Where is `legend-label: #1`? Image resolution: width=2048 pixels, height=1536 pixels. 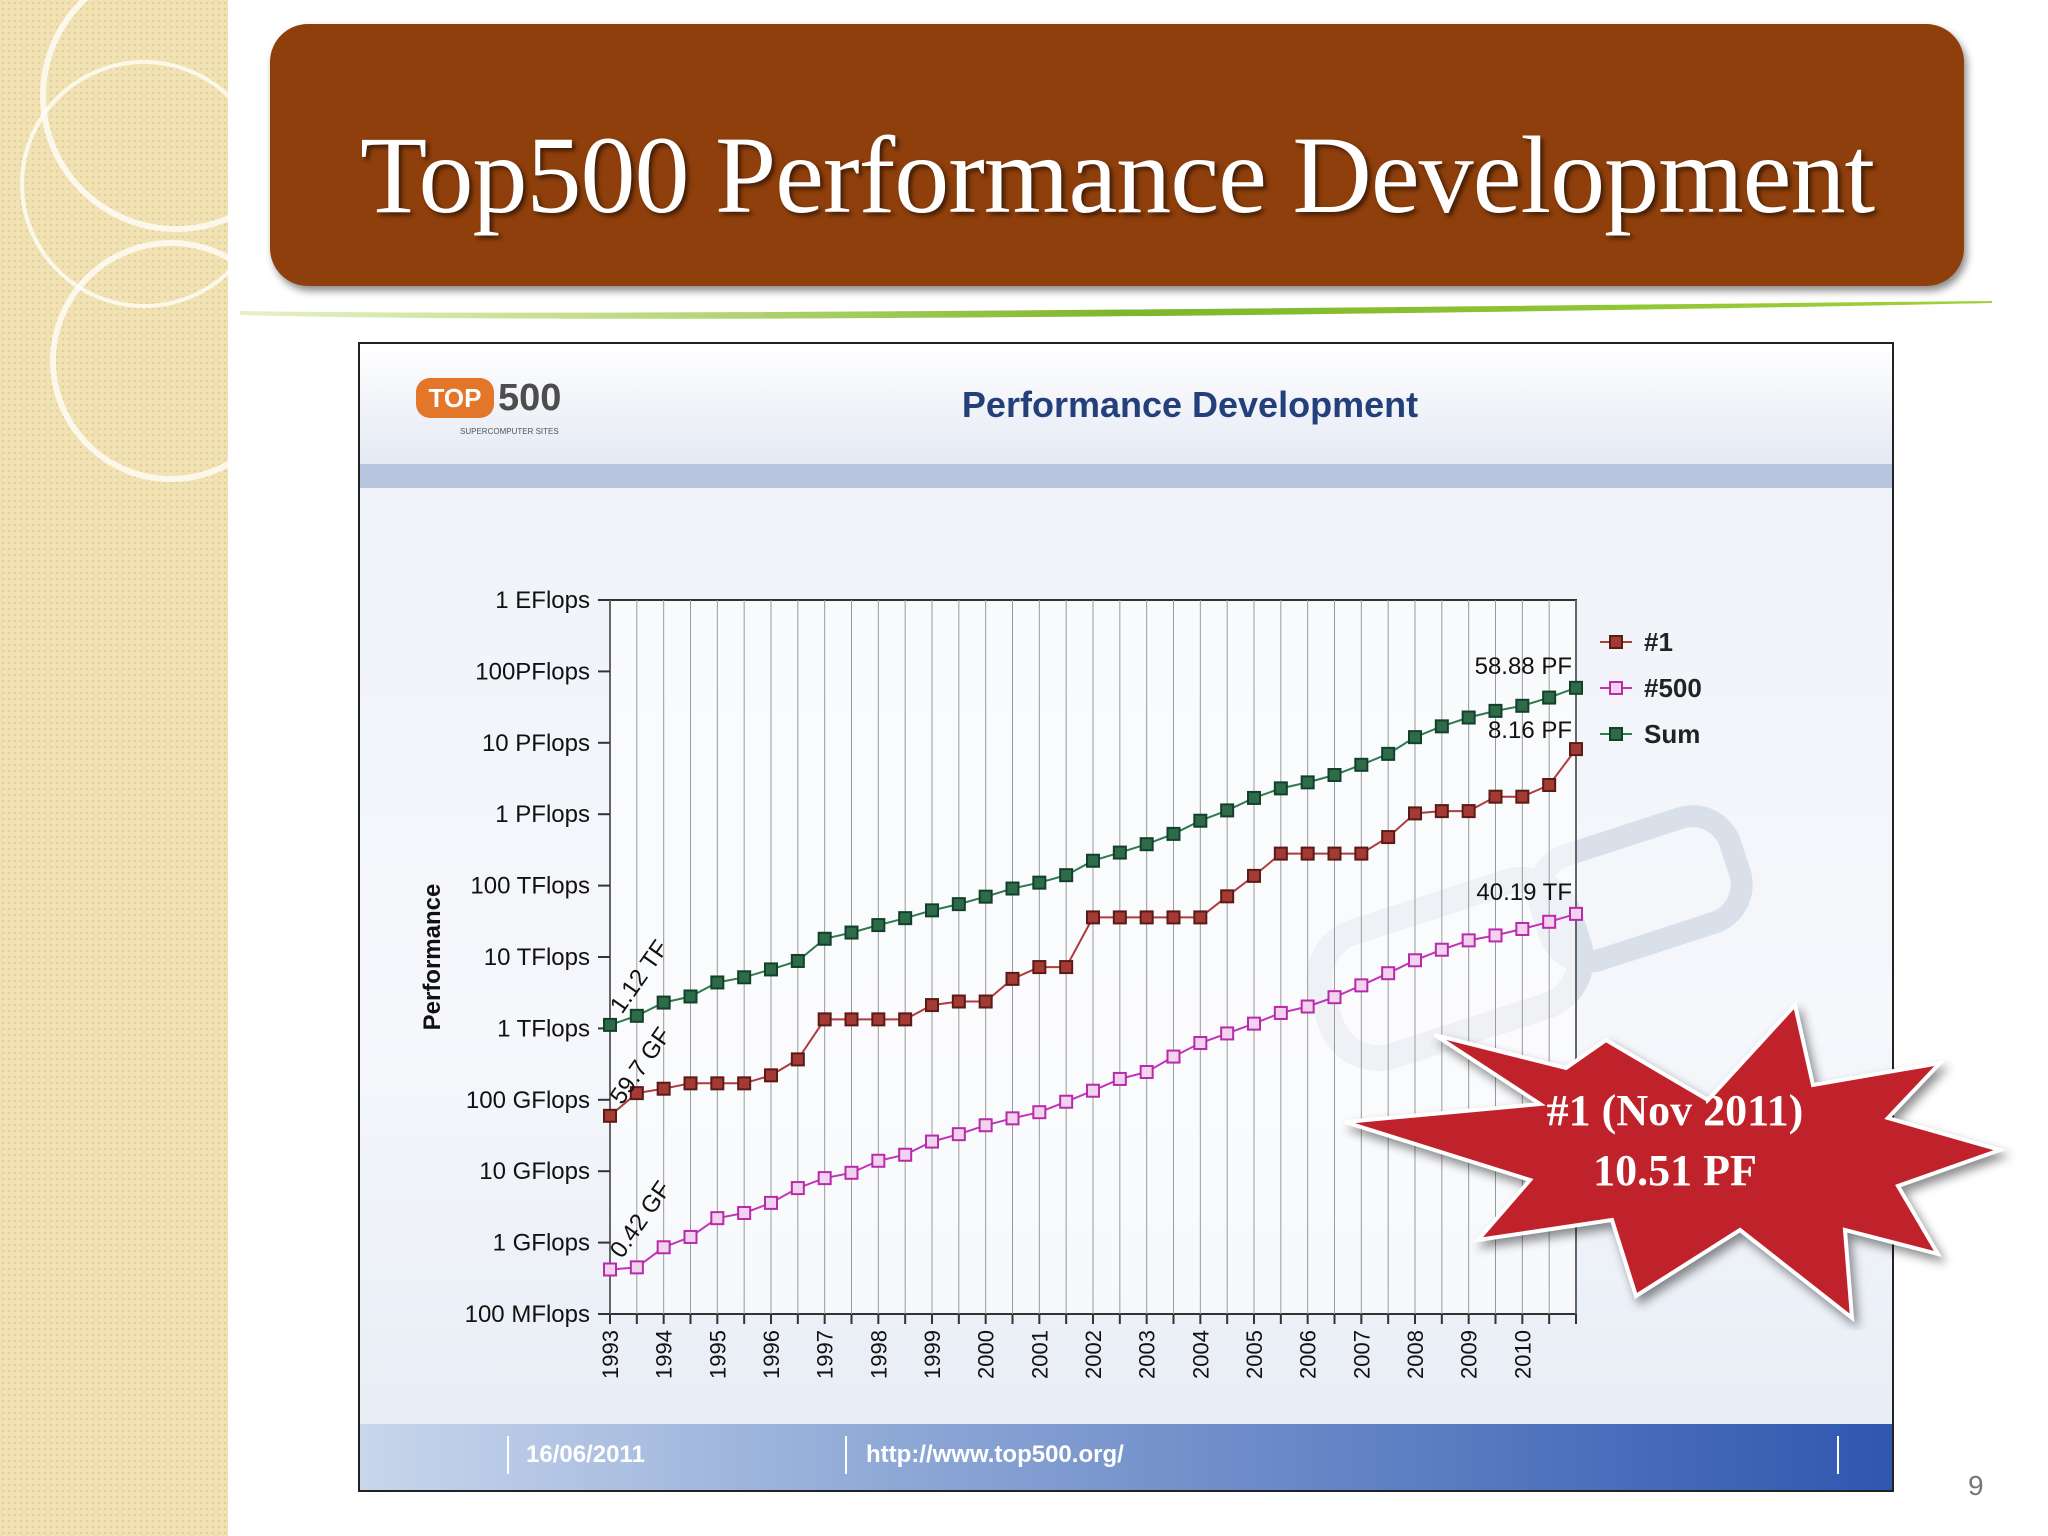 legend-label: #1 is located at coordinates (1658, 642).